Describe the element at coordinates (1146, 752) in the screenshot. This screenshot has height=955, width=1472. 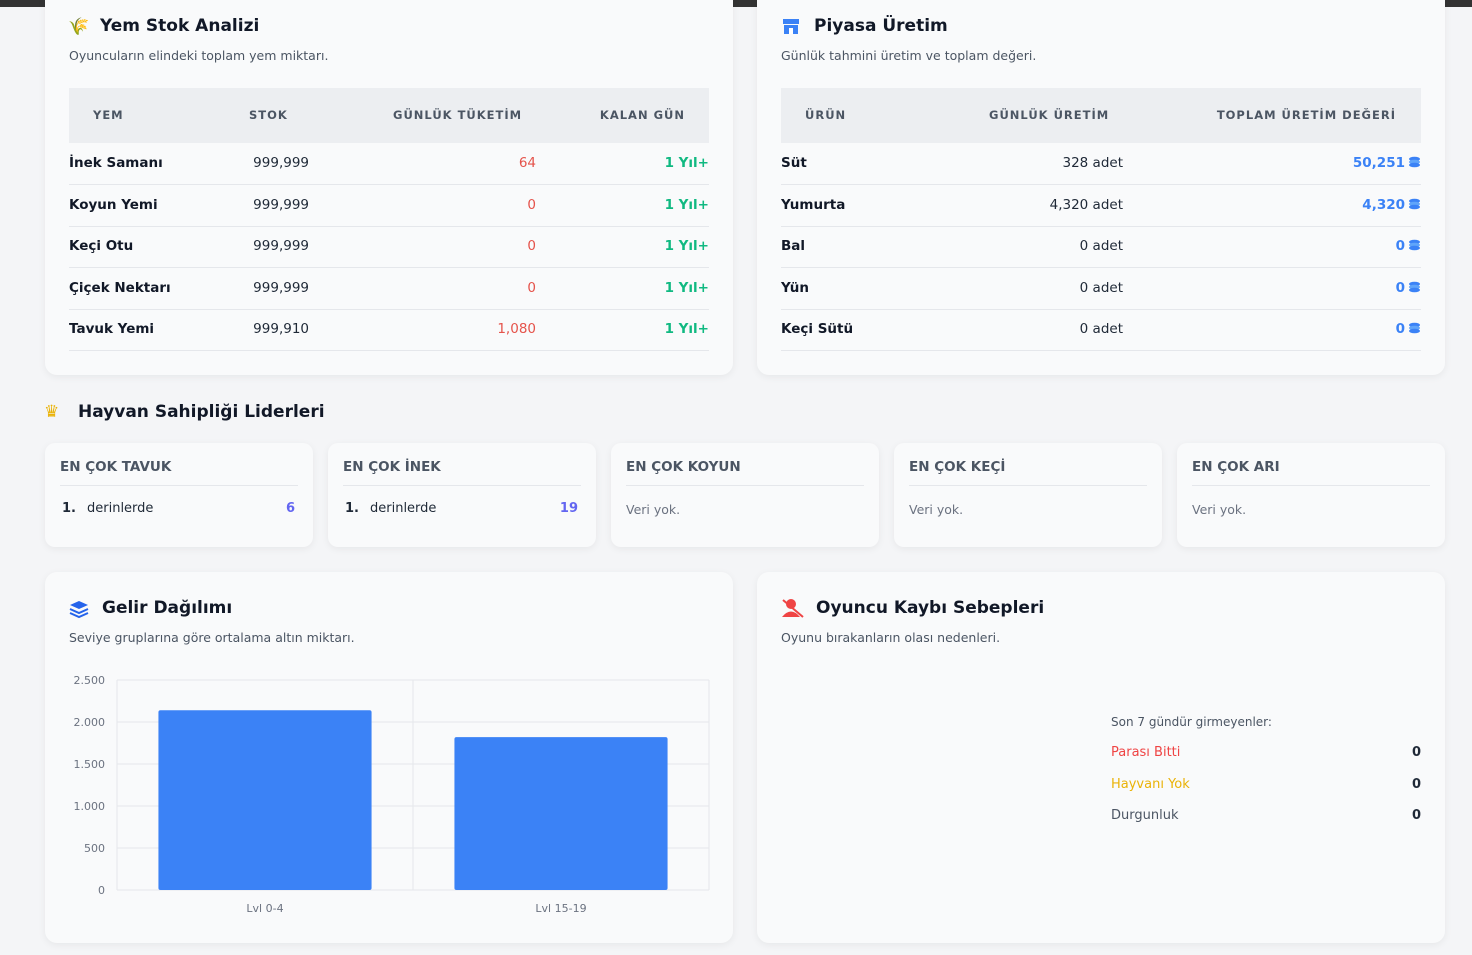
I see `churn-name: Parası Bitti` at that location.